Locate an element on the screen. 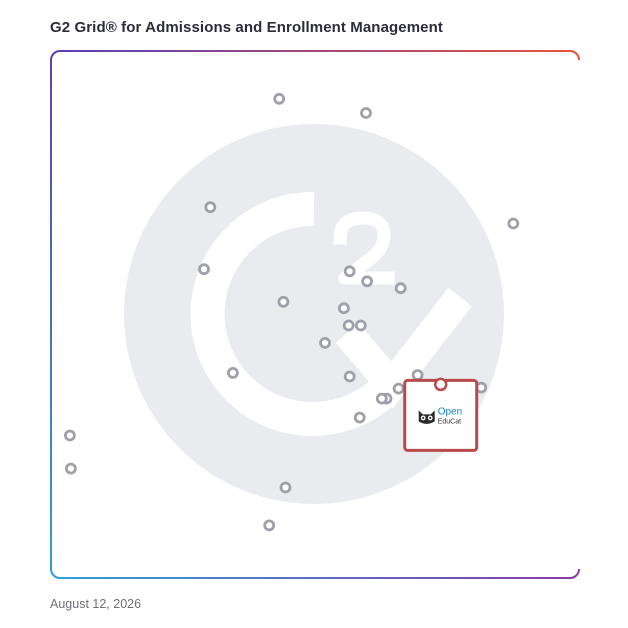 Image resolution: width=628 pixels, height=628 pixels. logo-text-open: Open is located at coordinates (450, 411).